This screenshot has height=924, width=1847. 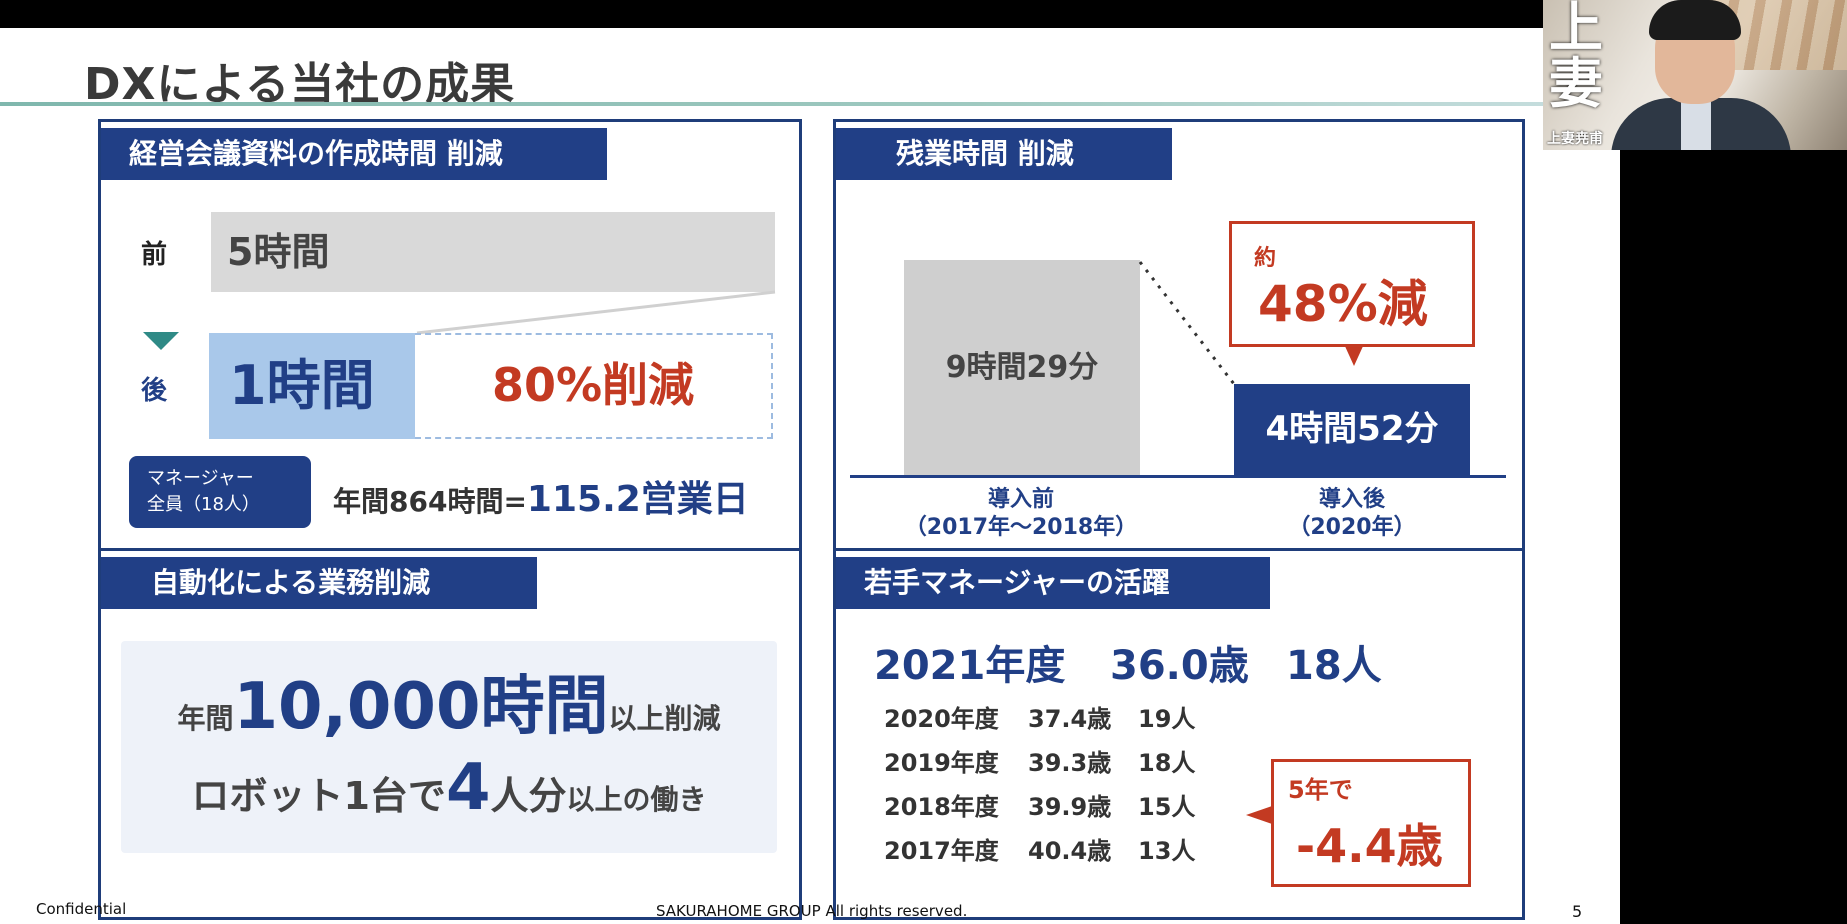 I want to click on x-label-after: 導入後 （2020年）, so click(x=1352, y=514).